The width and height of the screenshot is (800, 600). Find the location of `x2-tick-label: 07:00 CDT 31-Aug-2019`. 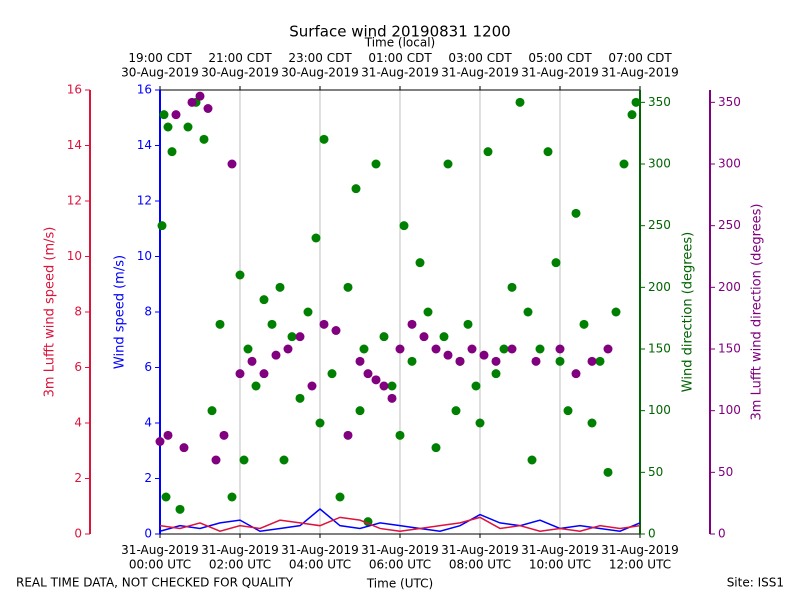

x2-tick-label: 07:00 CDT 31-Aug-2019 is located at coordinates (640, 65).